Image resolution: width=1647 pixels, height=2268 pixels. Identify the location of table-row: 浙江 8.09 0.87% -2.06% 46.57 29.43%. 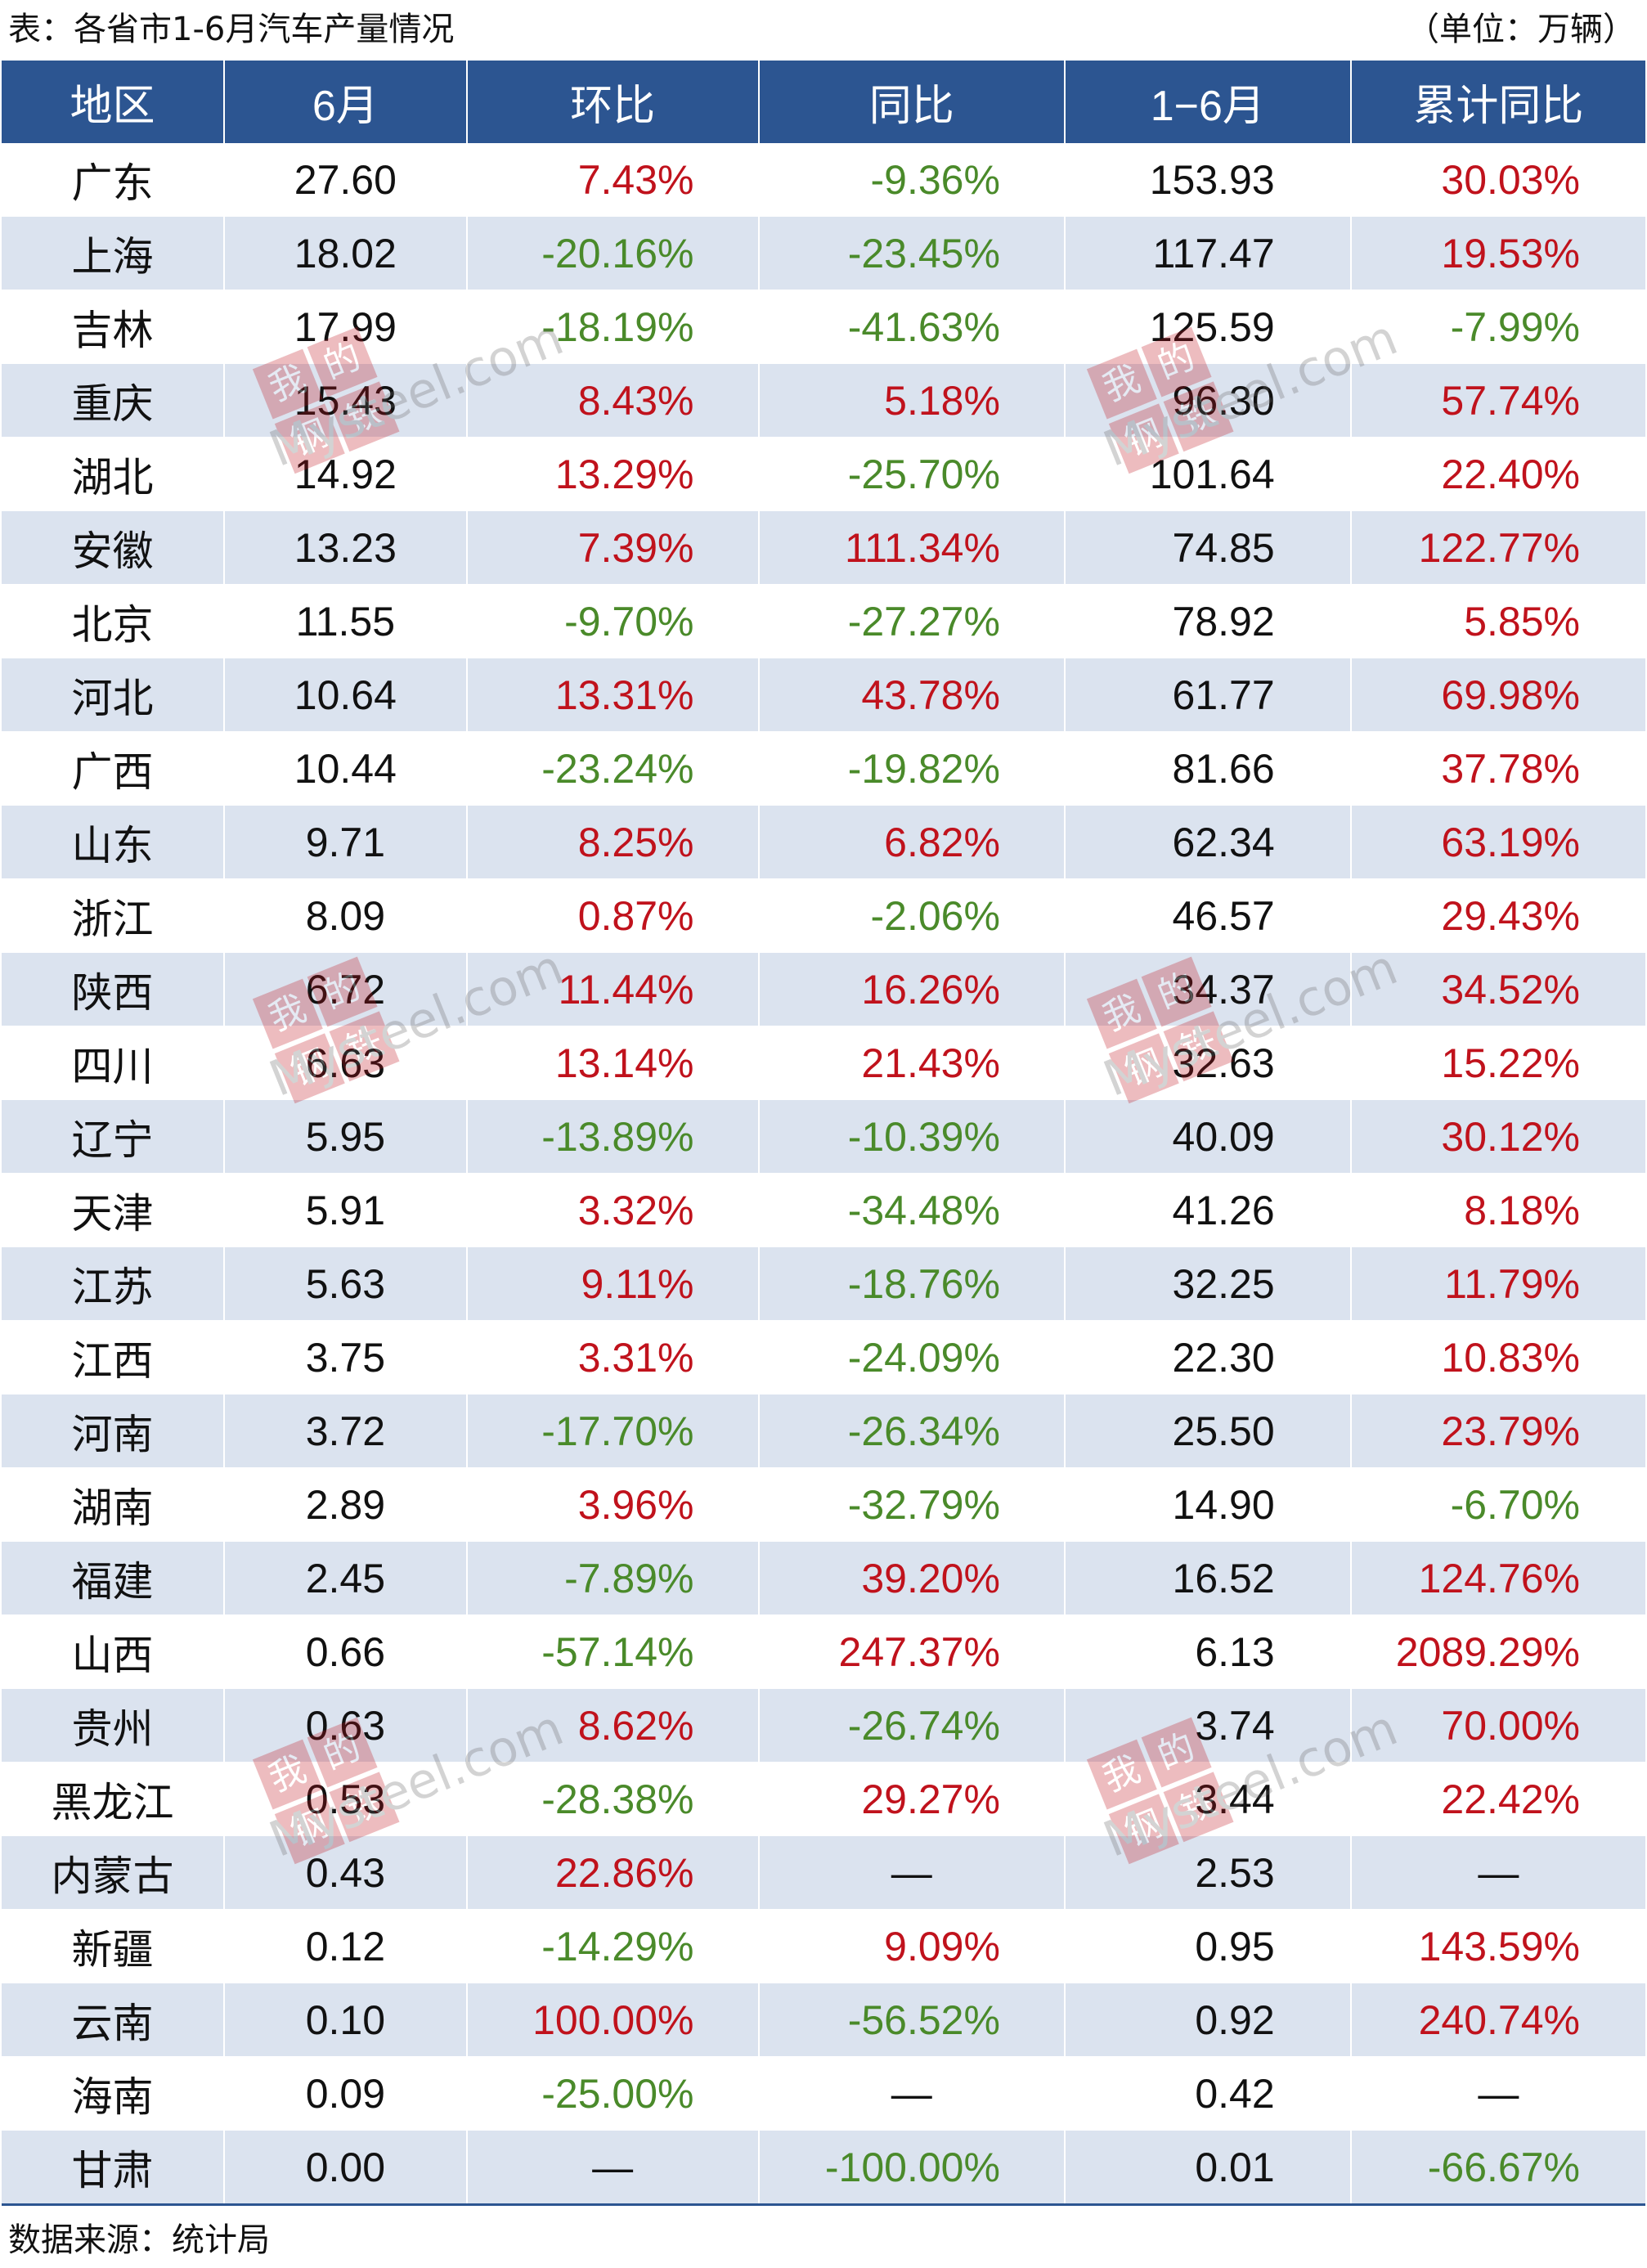
(823, 916).